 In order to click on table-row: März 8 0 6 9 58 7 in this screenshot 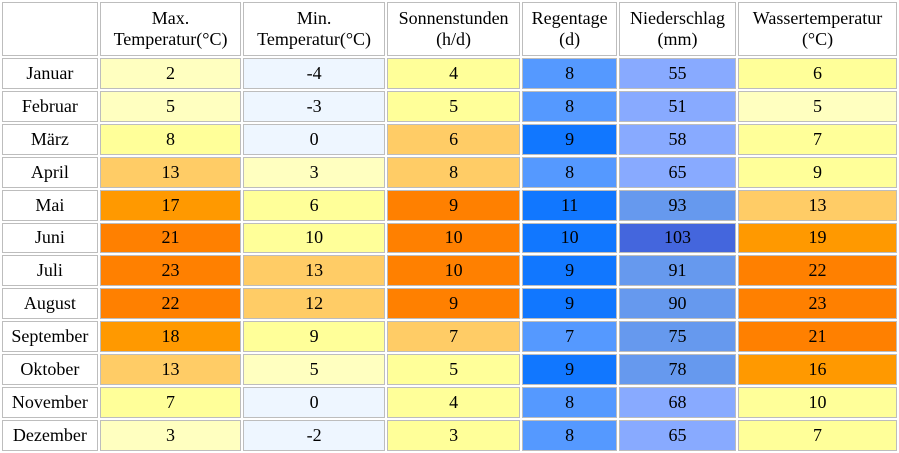, I will do `click(449, 139)`.